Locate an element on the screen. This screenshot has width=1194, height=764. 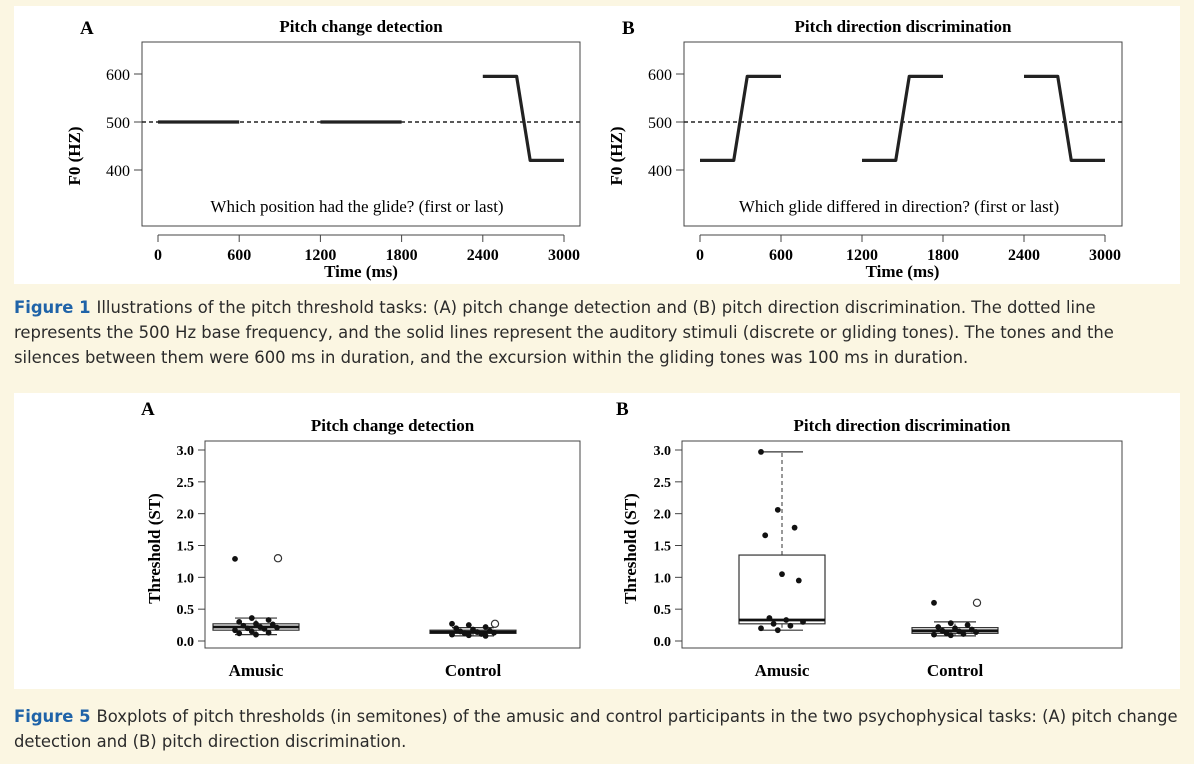
x-category-label: Amusic is located at coordinates (782, 670).